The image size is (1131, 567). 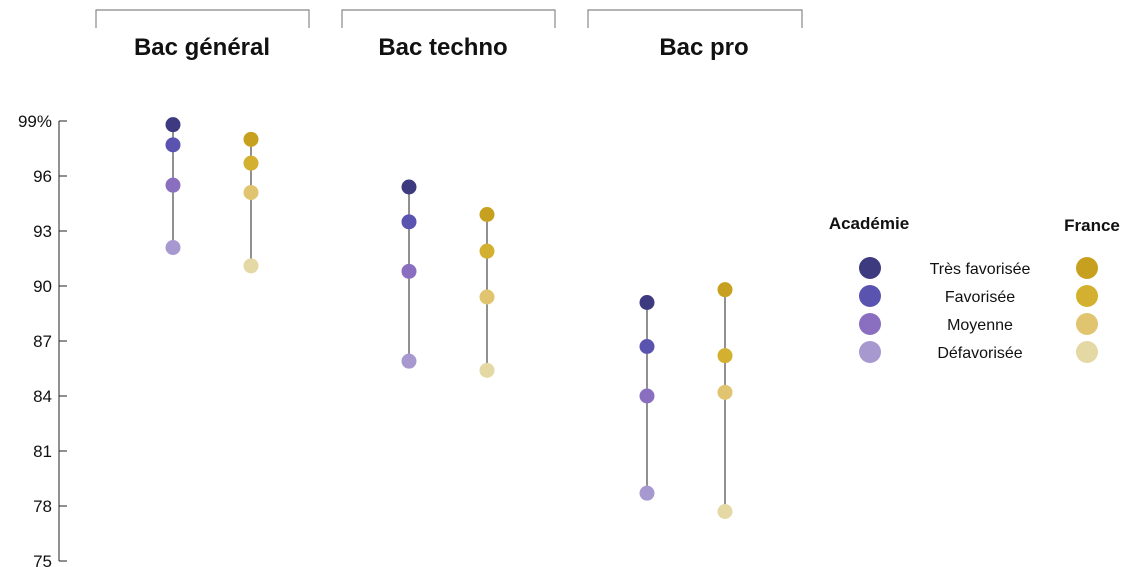 I want to click on point-s0-g2-l2, so click(x=647, y=396).